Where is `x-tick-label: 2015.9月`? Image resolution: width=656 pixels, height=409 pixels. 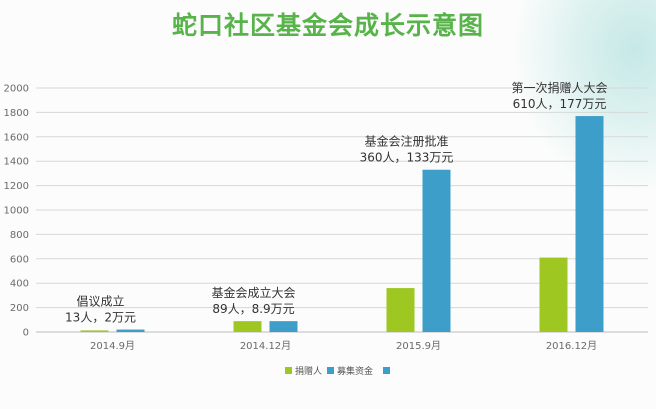
x-tick-label: 2015.9月 is located at coordinates (418, 346).